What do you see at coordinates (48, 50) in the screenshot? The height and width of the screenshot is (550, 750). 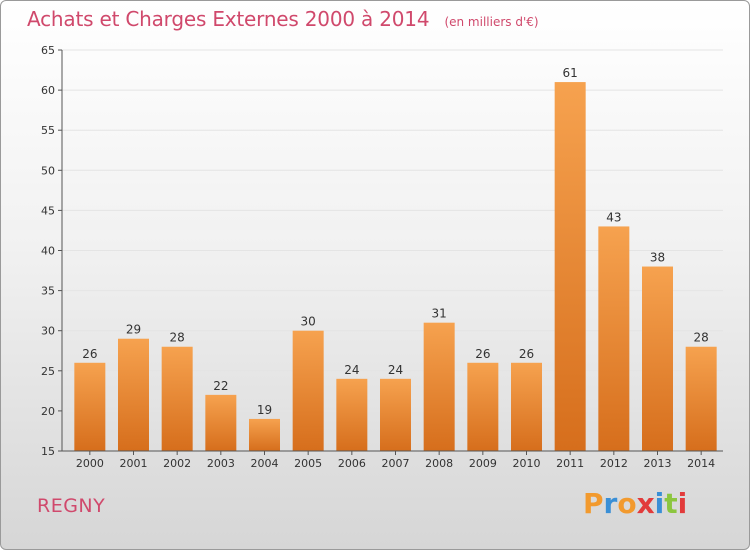 I see `y-tick-label-65: 65` at bounding box center [48, 50].